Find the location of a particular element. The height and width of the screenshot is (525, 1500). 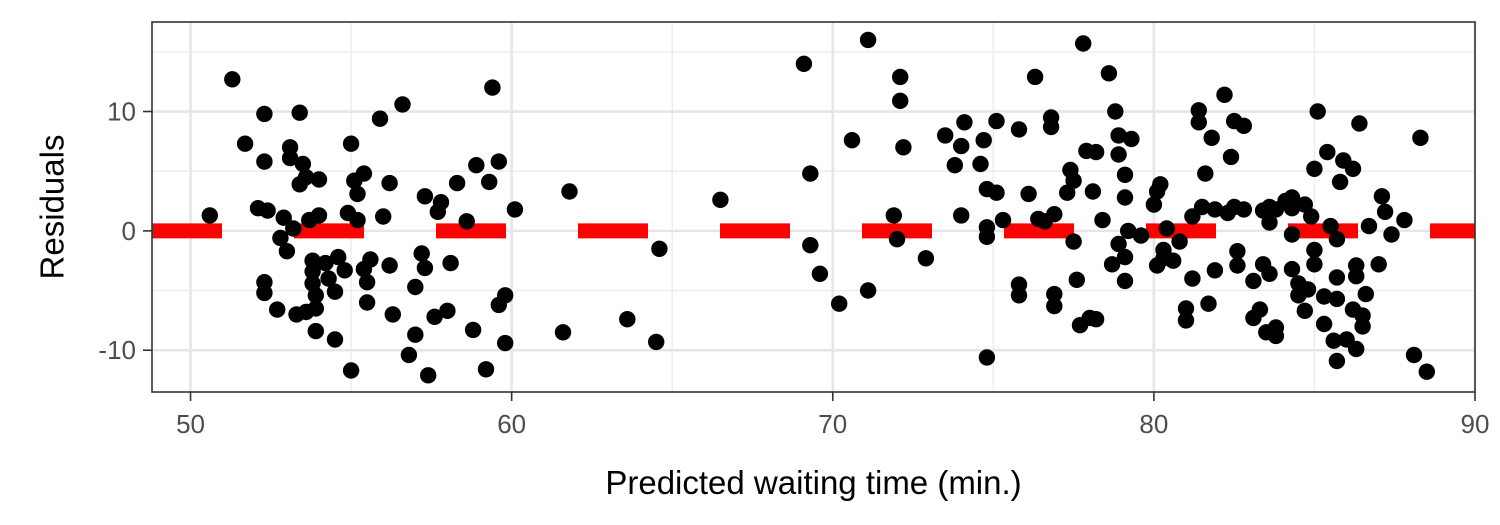

y-tick-label: 10 is located at coordinates (121, 112).